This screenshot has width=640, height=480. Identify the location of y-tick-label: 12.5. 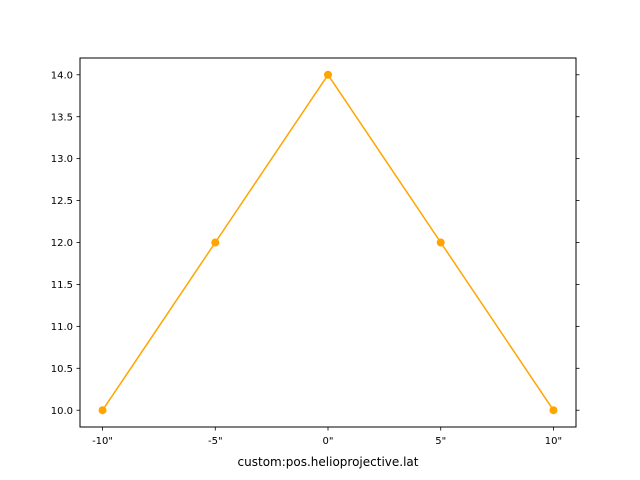
(62, 201).